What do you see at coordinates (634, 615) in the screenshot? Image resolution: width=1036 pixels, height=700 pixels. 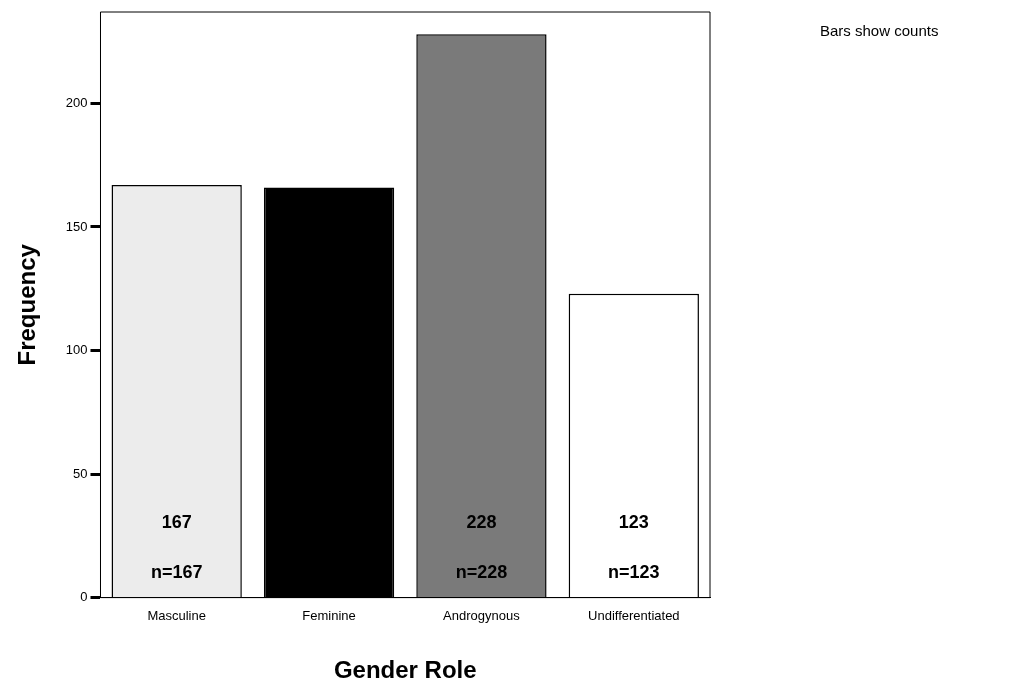 I see `x-tick-label: Undifferentiated` at bounding box center [634, 615].